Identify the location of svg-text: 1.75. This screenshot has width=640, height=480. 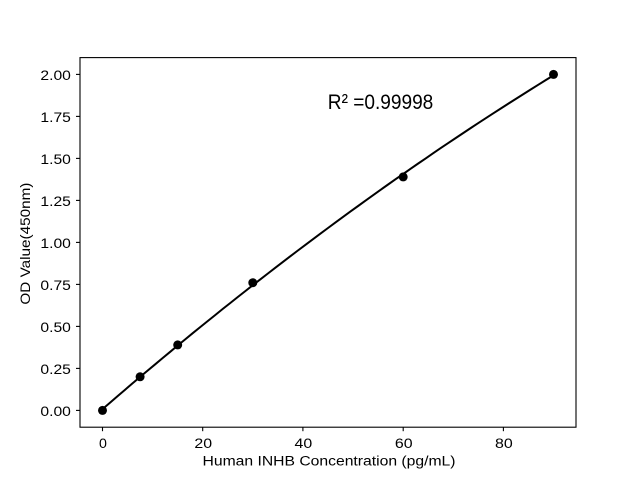
(55, 118).